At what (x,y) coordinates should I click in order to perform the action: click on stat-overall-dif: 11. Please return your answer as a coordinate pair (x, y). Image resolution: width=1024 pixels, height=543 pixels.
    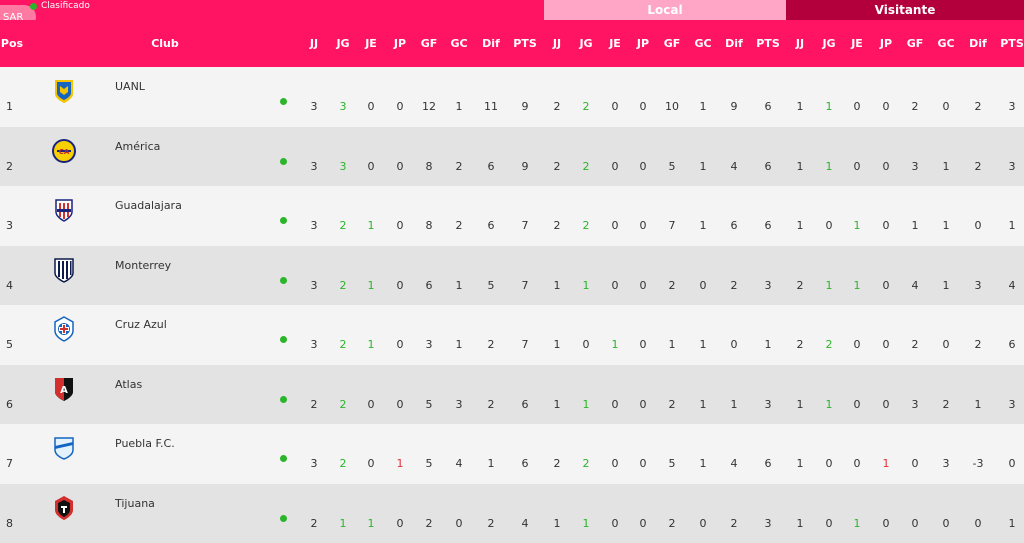
    Looking at the image, I should click on (491, 106).